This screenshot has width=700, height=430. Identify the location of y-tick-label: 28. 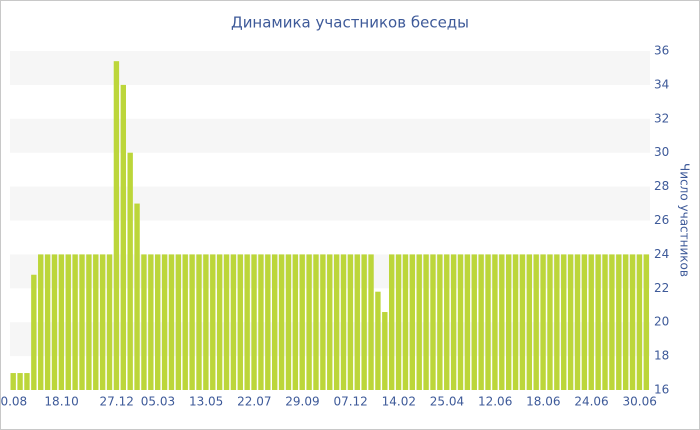
(661, 186).